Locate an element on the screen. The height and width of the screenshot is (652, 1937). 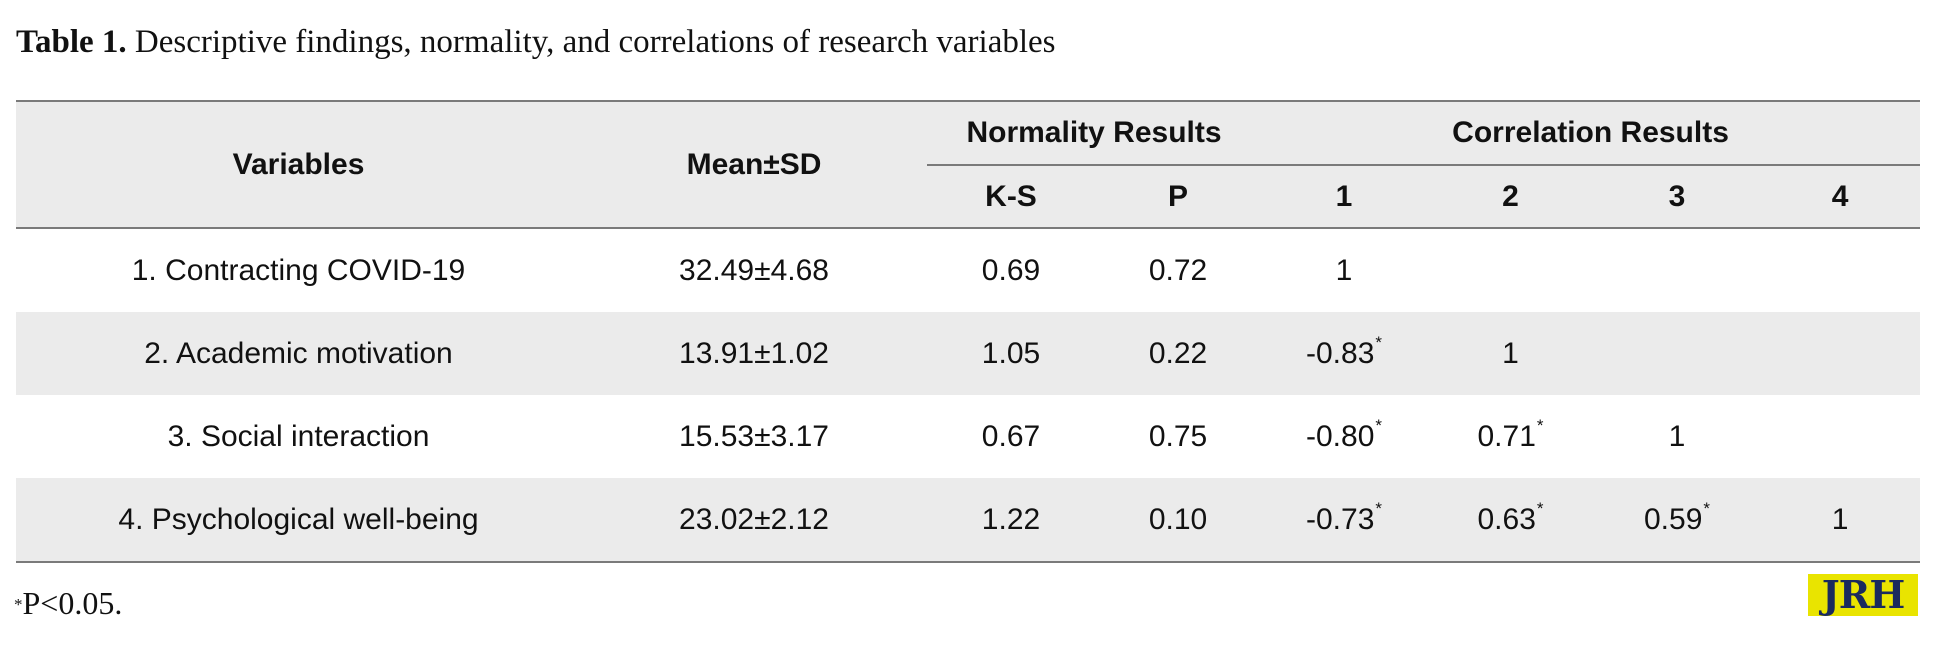
header-correlation-group: Correlation Results is located at coordinates (1591, 133).